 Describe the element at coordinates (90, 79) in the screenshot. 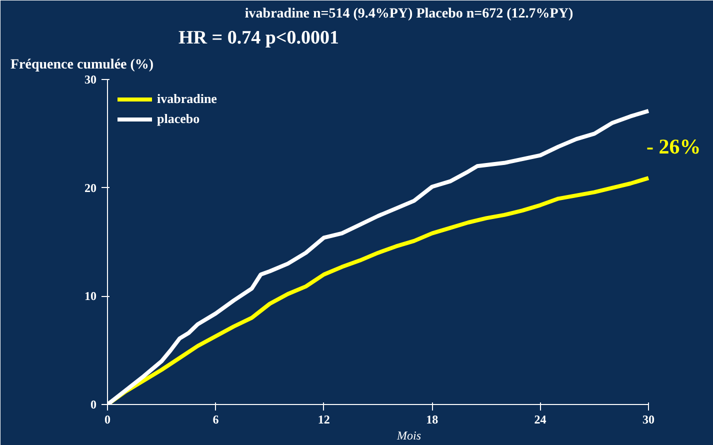

I see `y-tick-label: 30` at that location.